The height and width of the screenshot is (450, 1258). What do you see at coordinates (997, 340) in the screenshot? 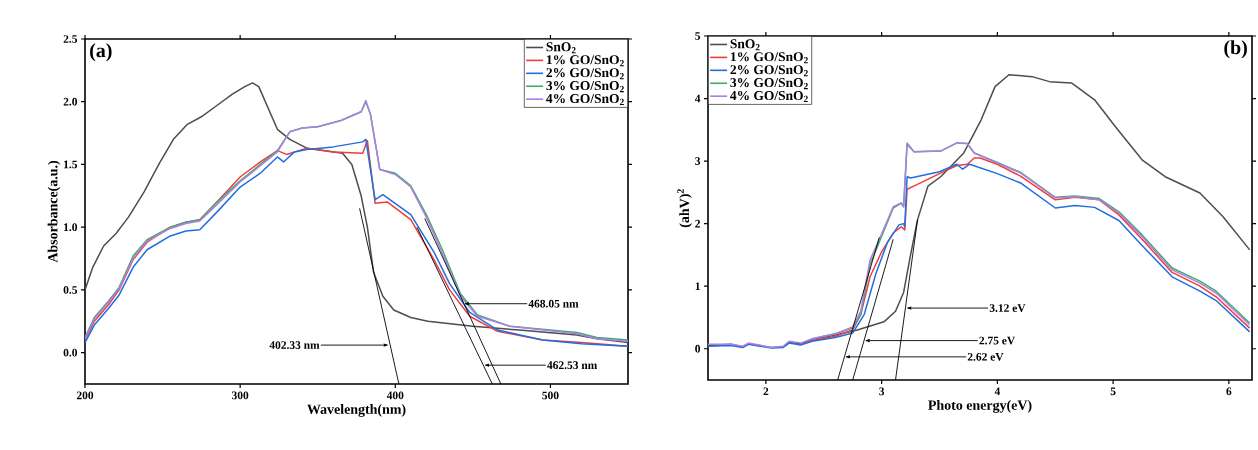
I see `annotation: 2.75 eV` at bounding box center [997, 340].